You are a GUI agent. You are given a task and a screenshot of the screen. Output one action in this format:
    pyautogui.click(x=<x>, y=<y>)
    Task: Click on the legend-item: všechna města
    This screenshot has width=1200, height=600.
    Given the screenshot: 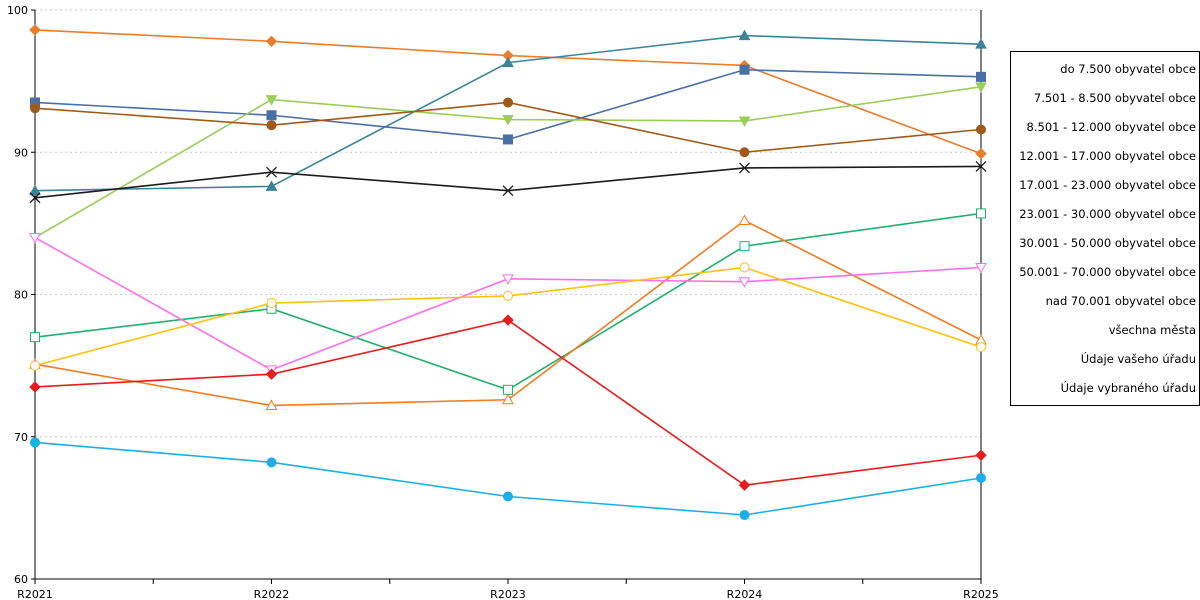 What is the action you would take?
    pyautogui.click(x=1152, y=330)
    